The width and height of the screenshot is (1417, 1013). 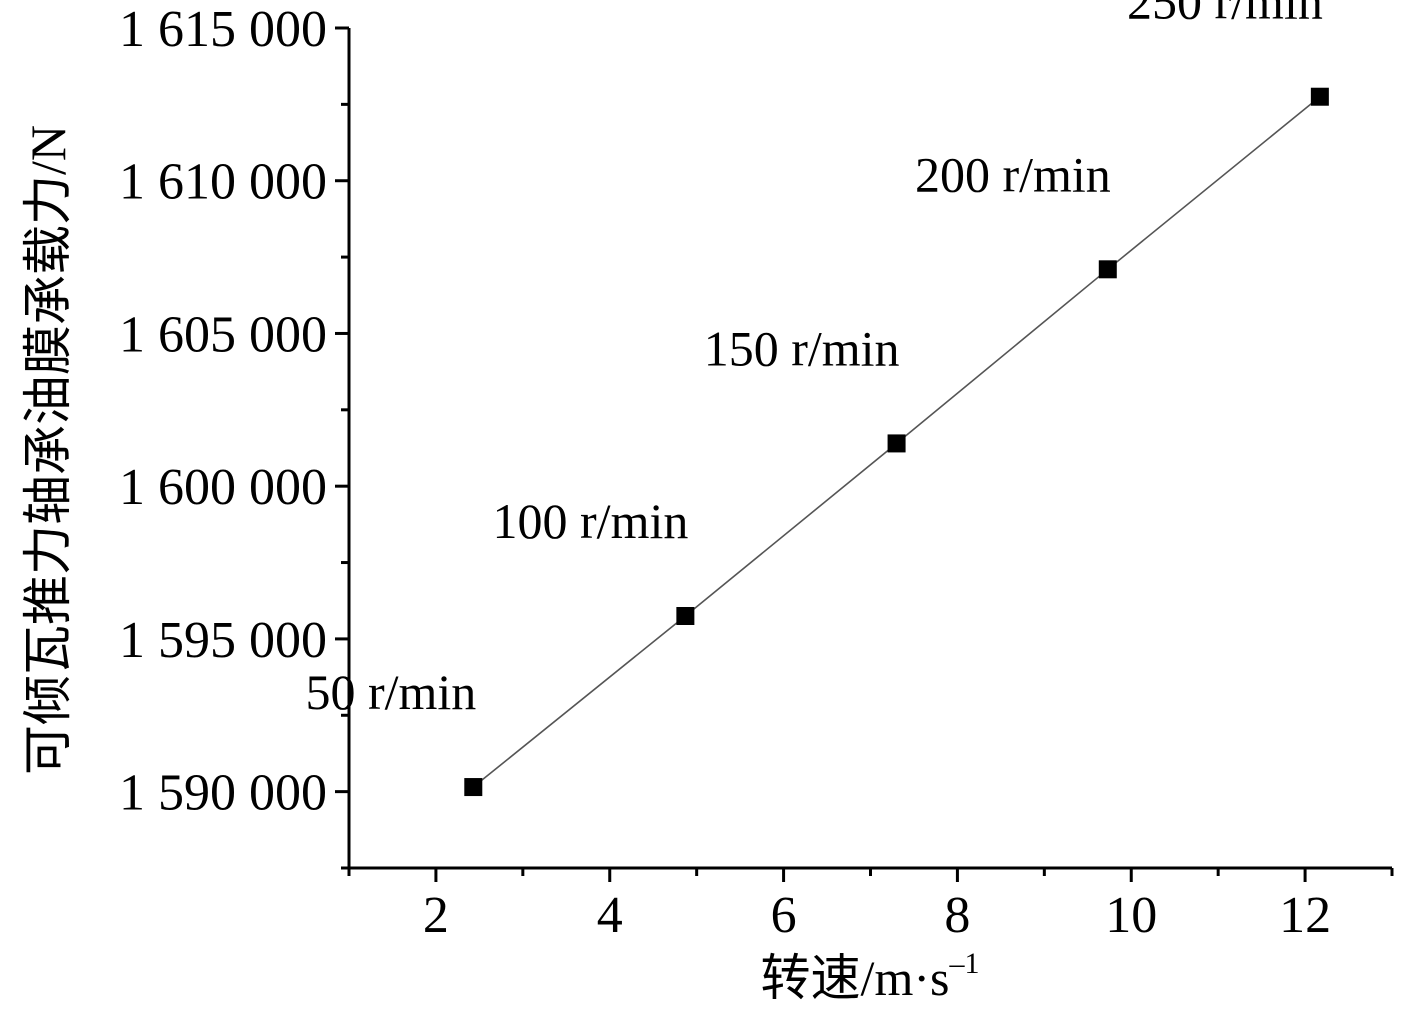 I want to click on point-label: 50 r/min, so click(x=390, y=692).